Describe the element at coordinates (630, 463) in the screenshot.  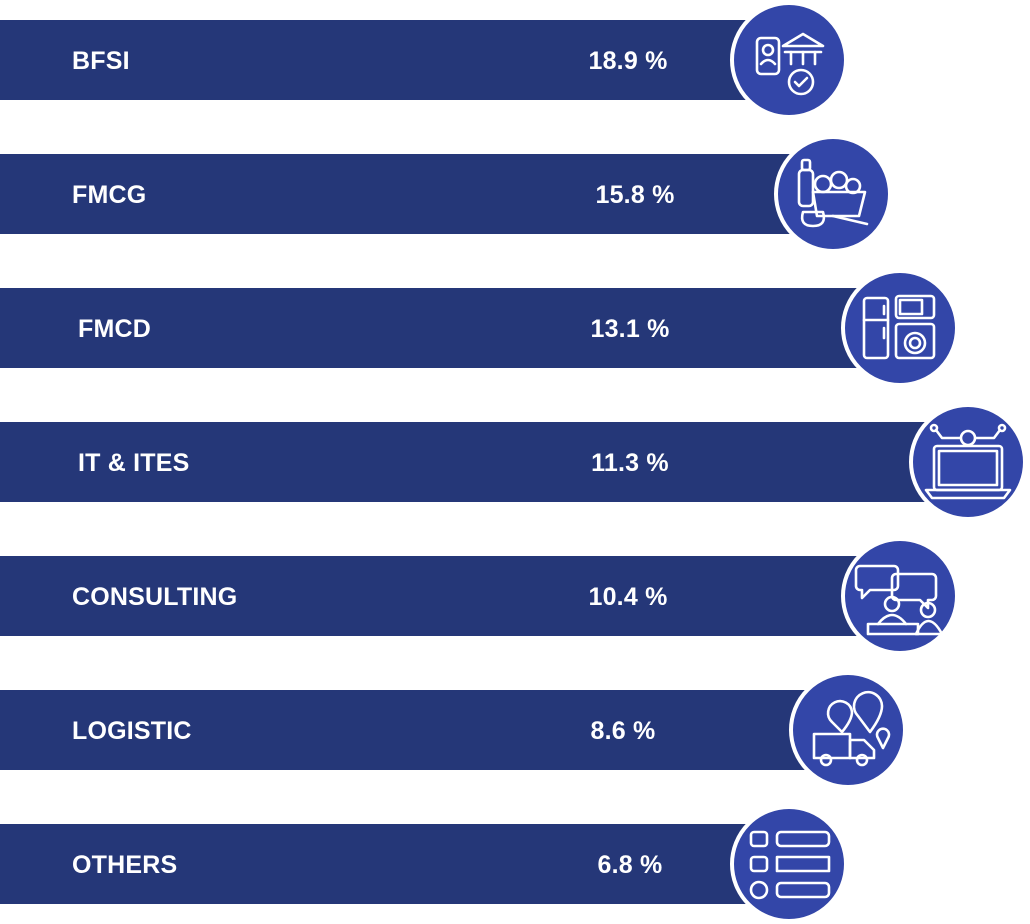
I see `value-label: 11.3 %` at that location.